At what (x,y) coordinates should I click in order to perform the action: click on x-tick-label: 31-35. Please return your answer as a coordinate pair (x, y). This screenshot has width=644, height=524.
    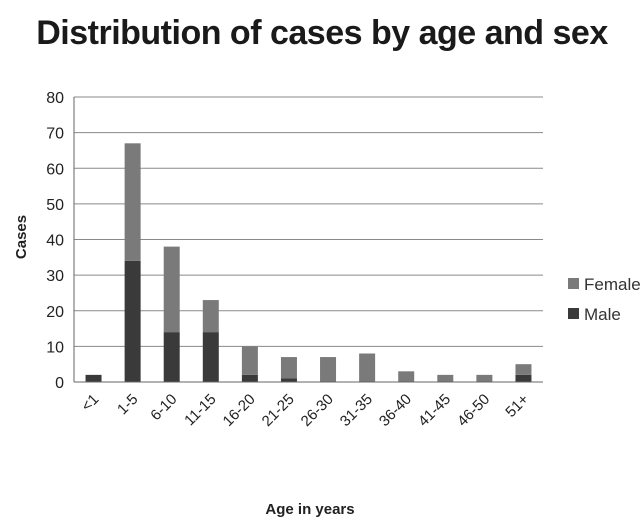
    Looking at the image, I should click on (356, 410).